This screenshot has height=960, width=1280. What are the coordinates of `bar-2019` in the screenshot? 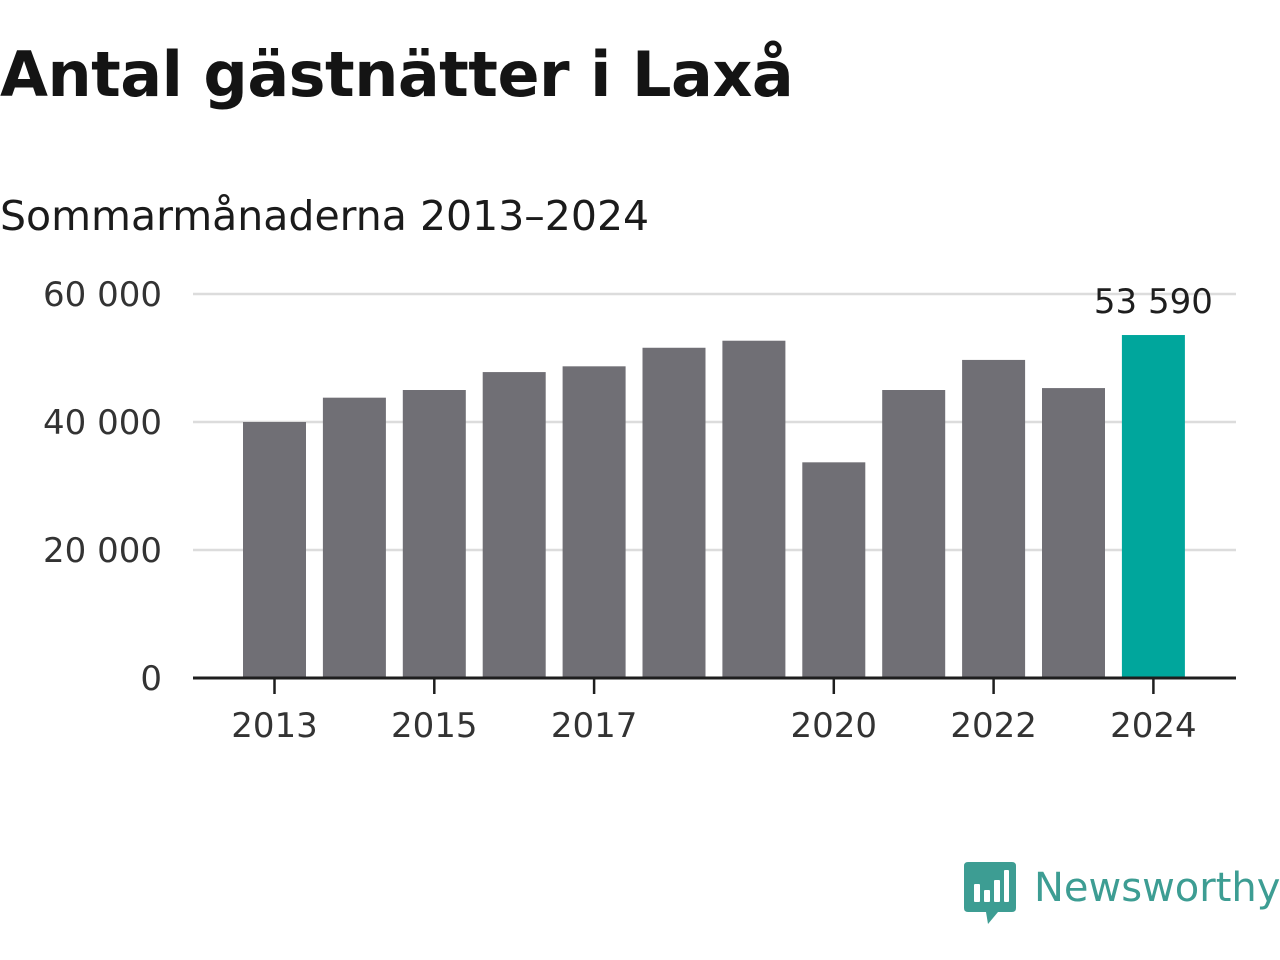 It's located at (754, 509).